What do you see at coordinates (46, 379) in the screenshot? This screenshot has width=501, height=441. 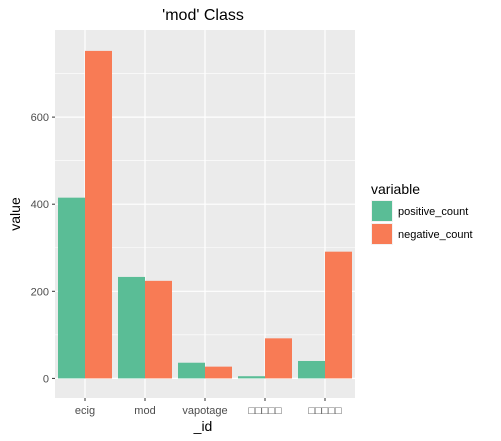 I see `y-tick-label: 0` at bounding box center [46, 379].